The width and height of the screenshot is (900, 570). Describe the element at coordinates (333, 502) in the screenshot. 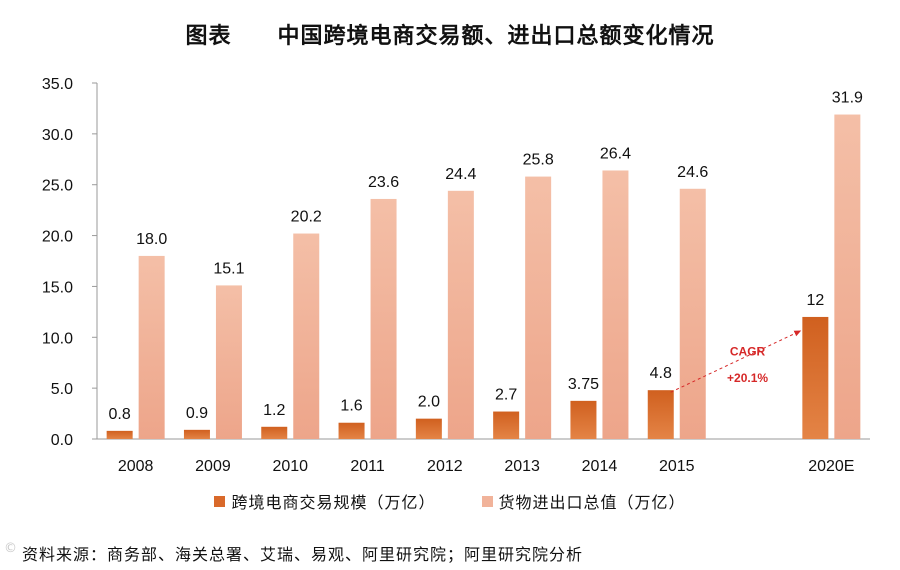

I see `legend-label-series1: 跨境电商交易规模（万亿）` at that location.